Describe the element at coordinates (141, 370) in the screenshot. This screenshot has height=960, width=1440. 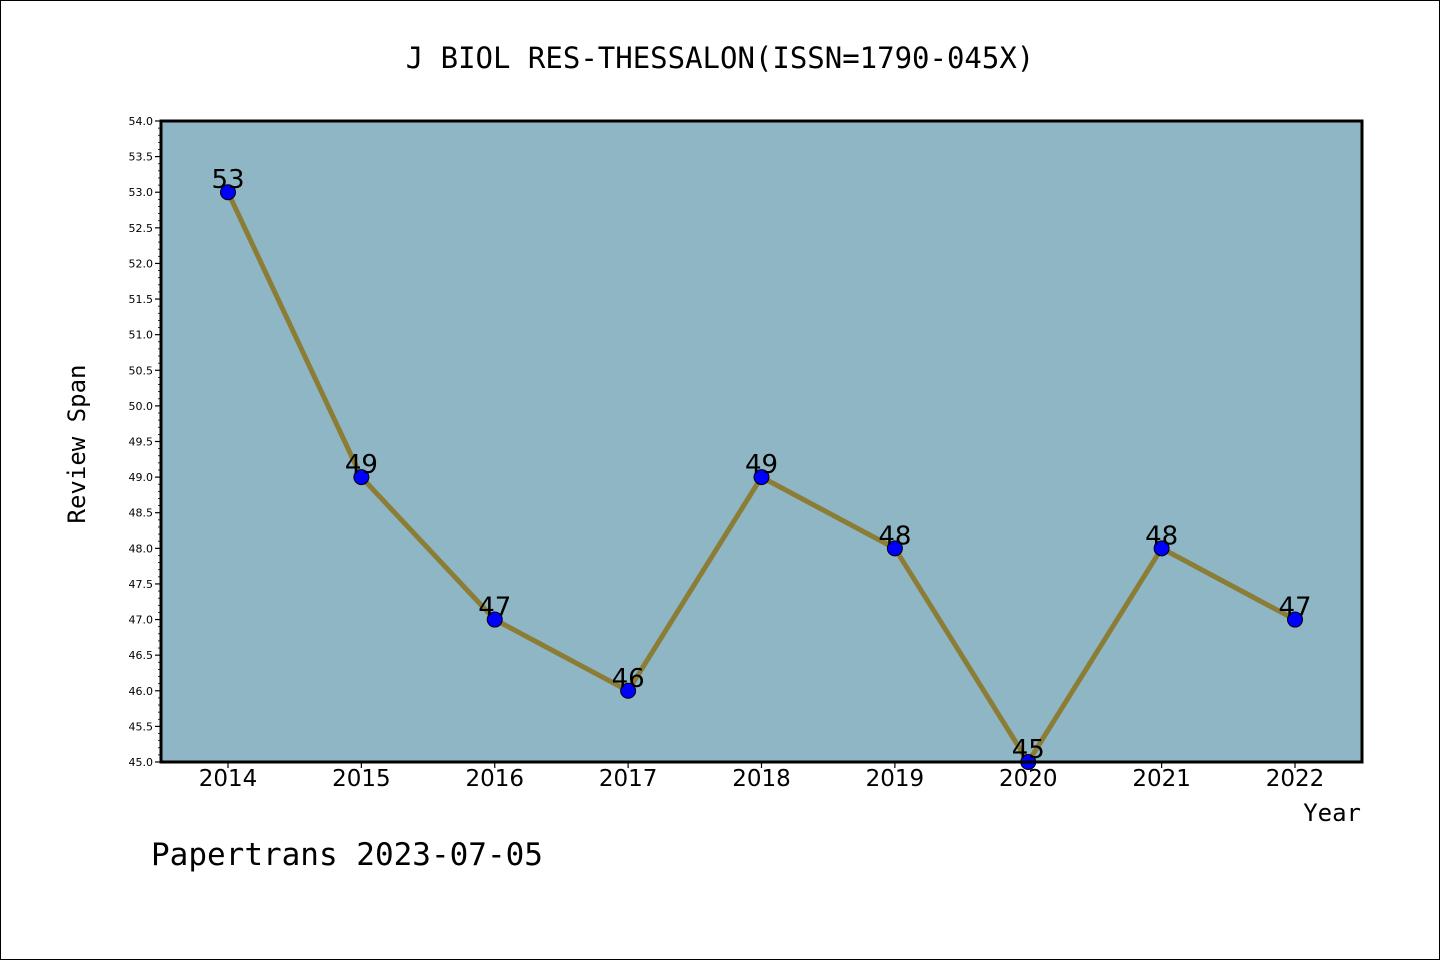
I see `y-tick-label: 50.5` at that location.